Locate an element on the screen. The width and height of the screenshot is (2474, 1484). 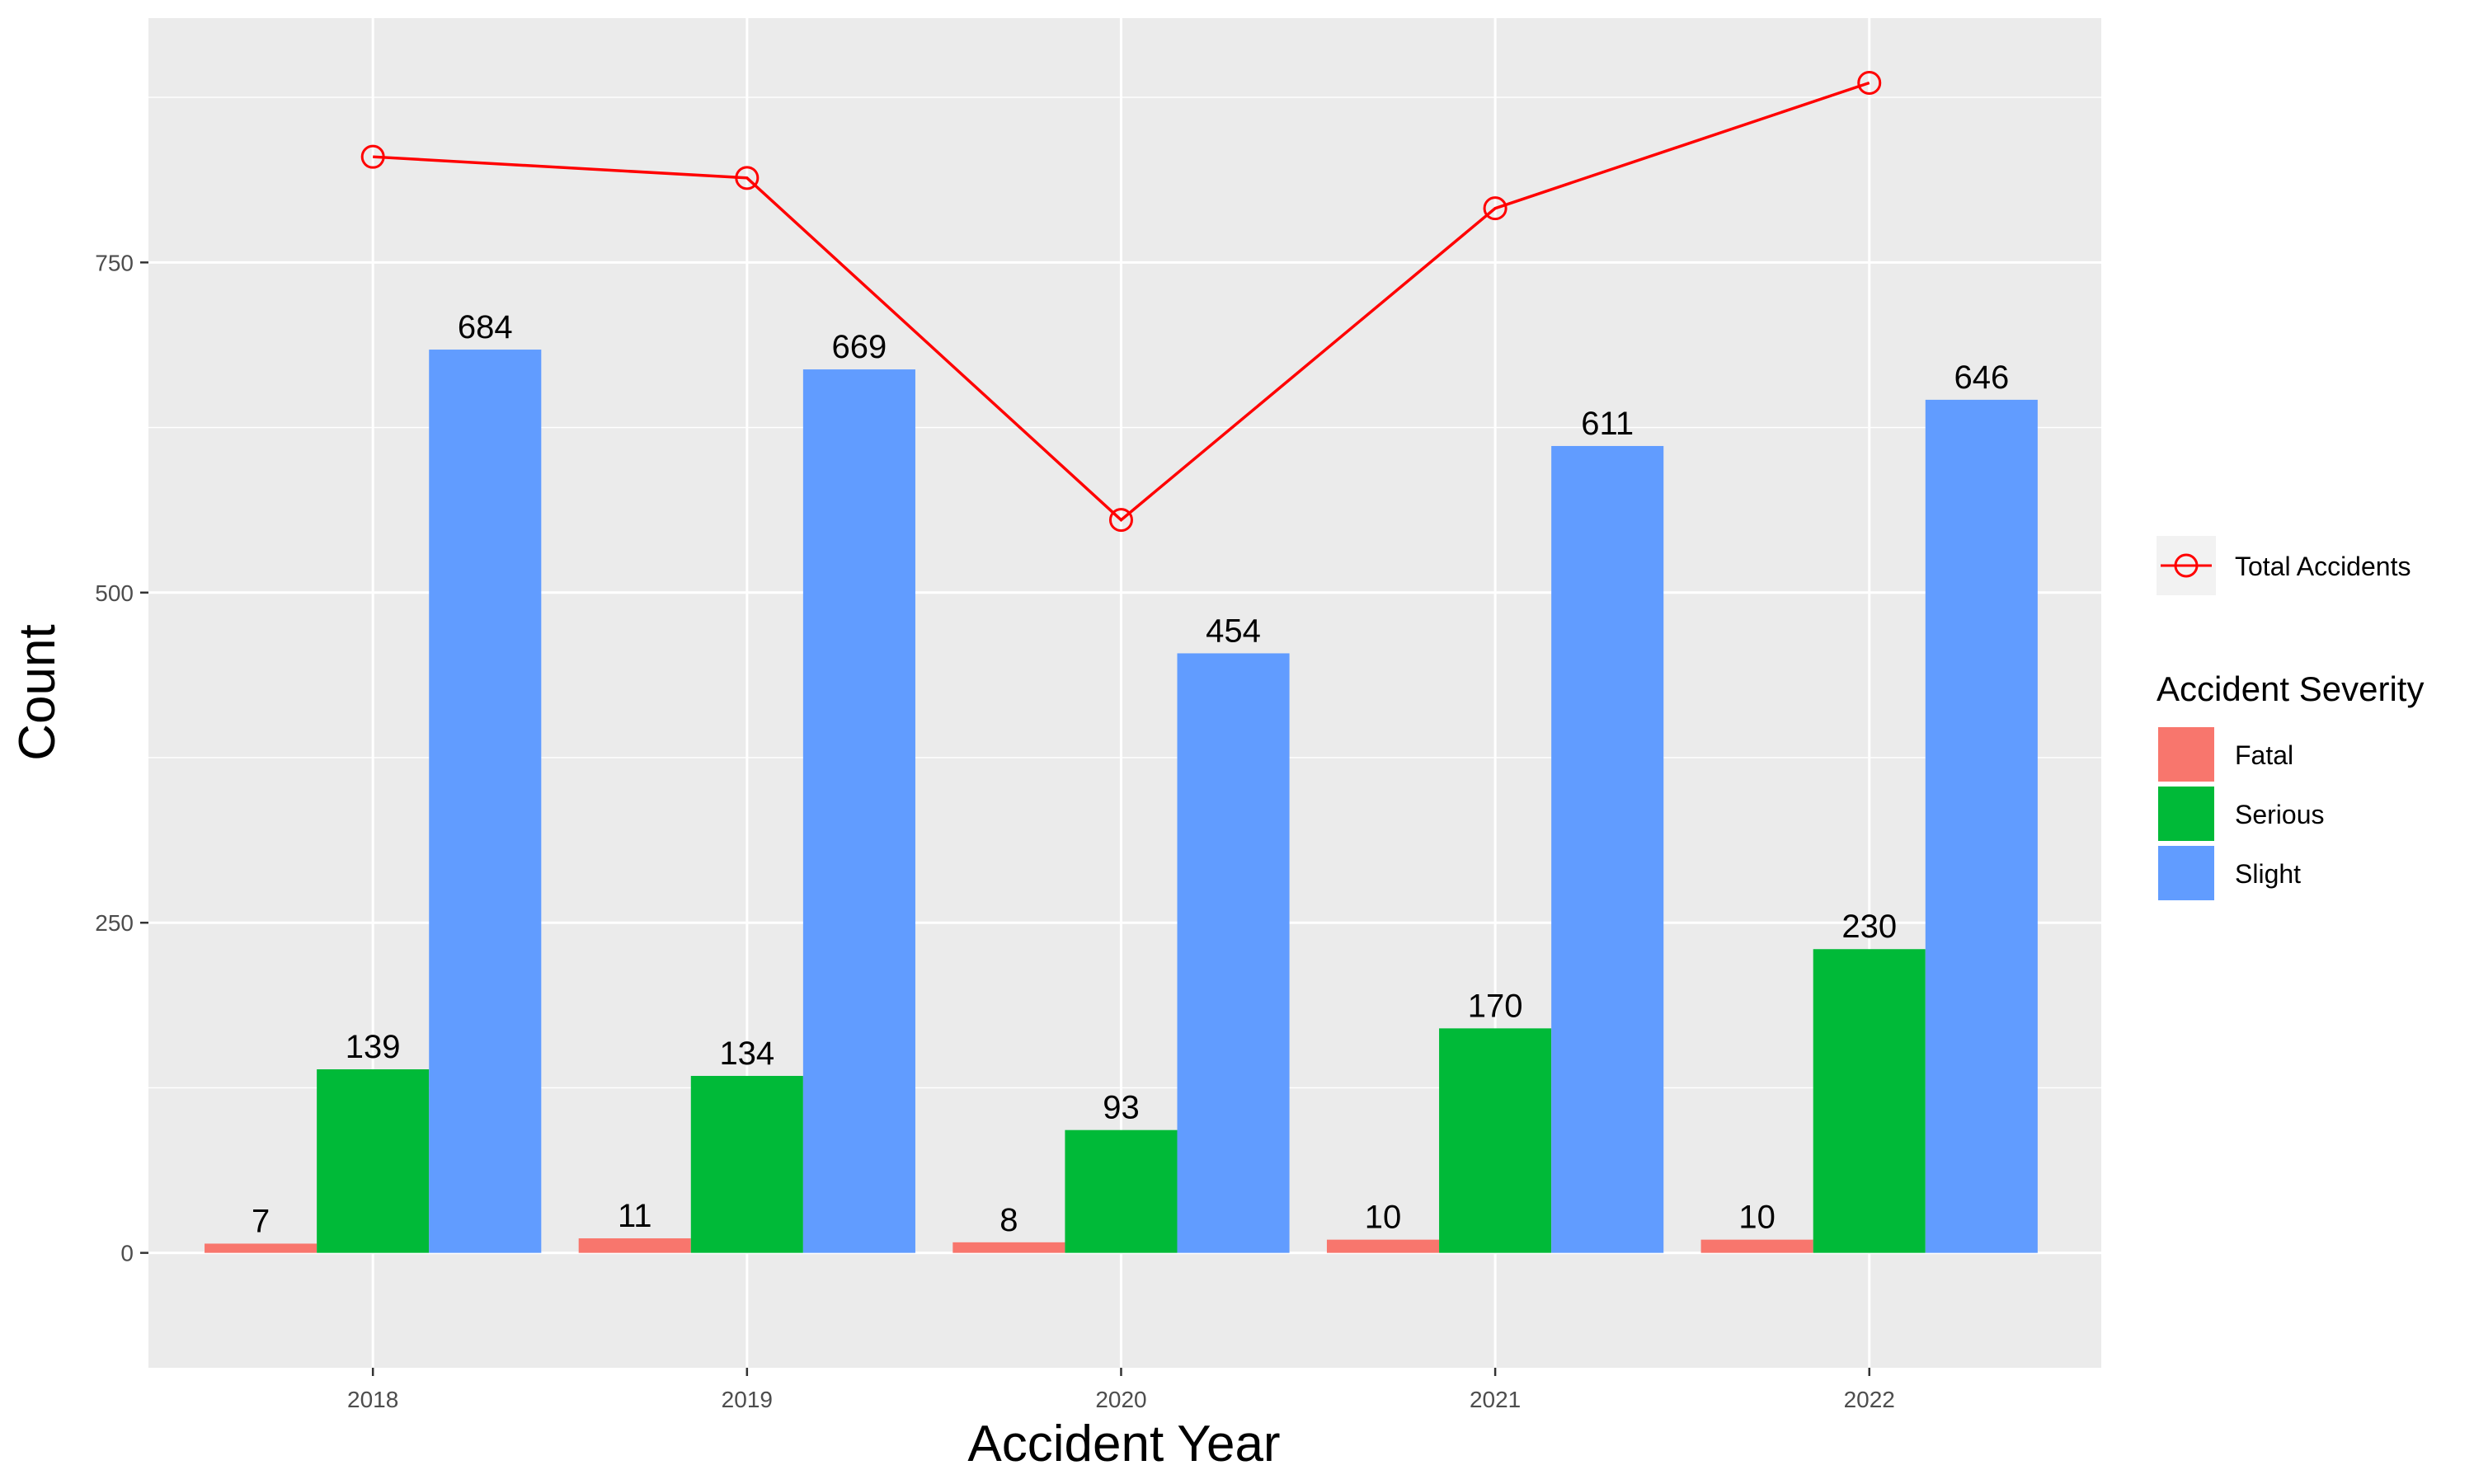
legend-total-accidents: Total Accidents is located at coordinates (2284, 565).